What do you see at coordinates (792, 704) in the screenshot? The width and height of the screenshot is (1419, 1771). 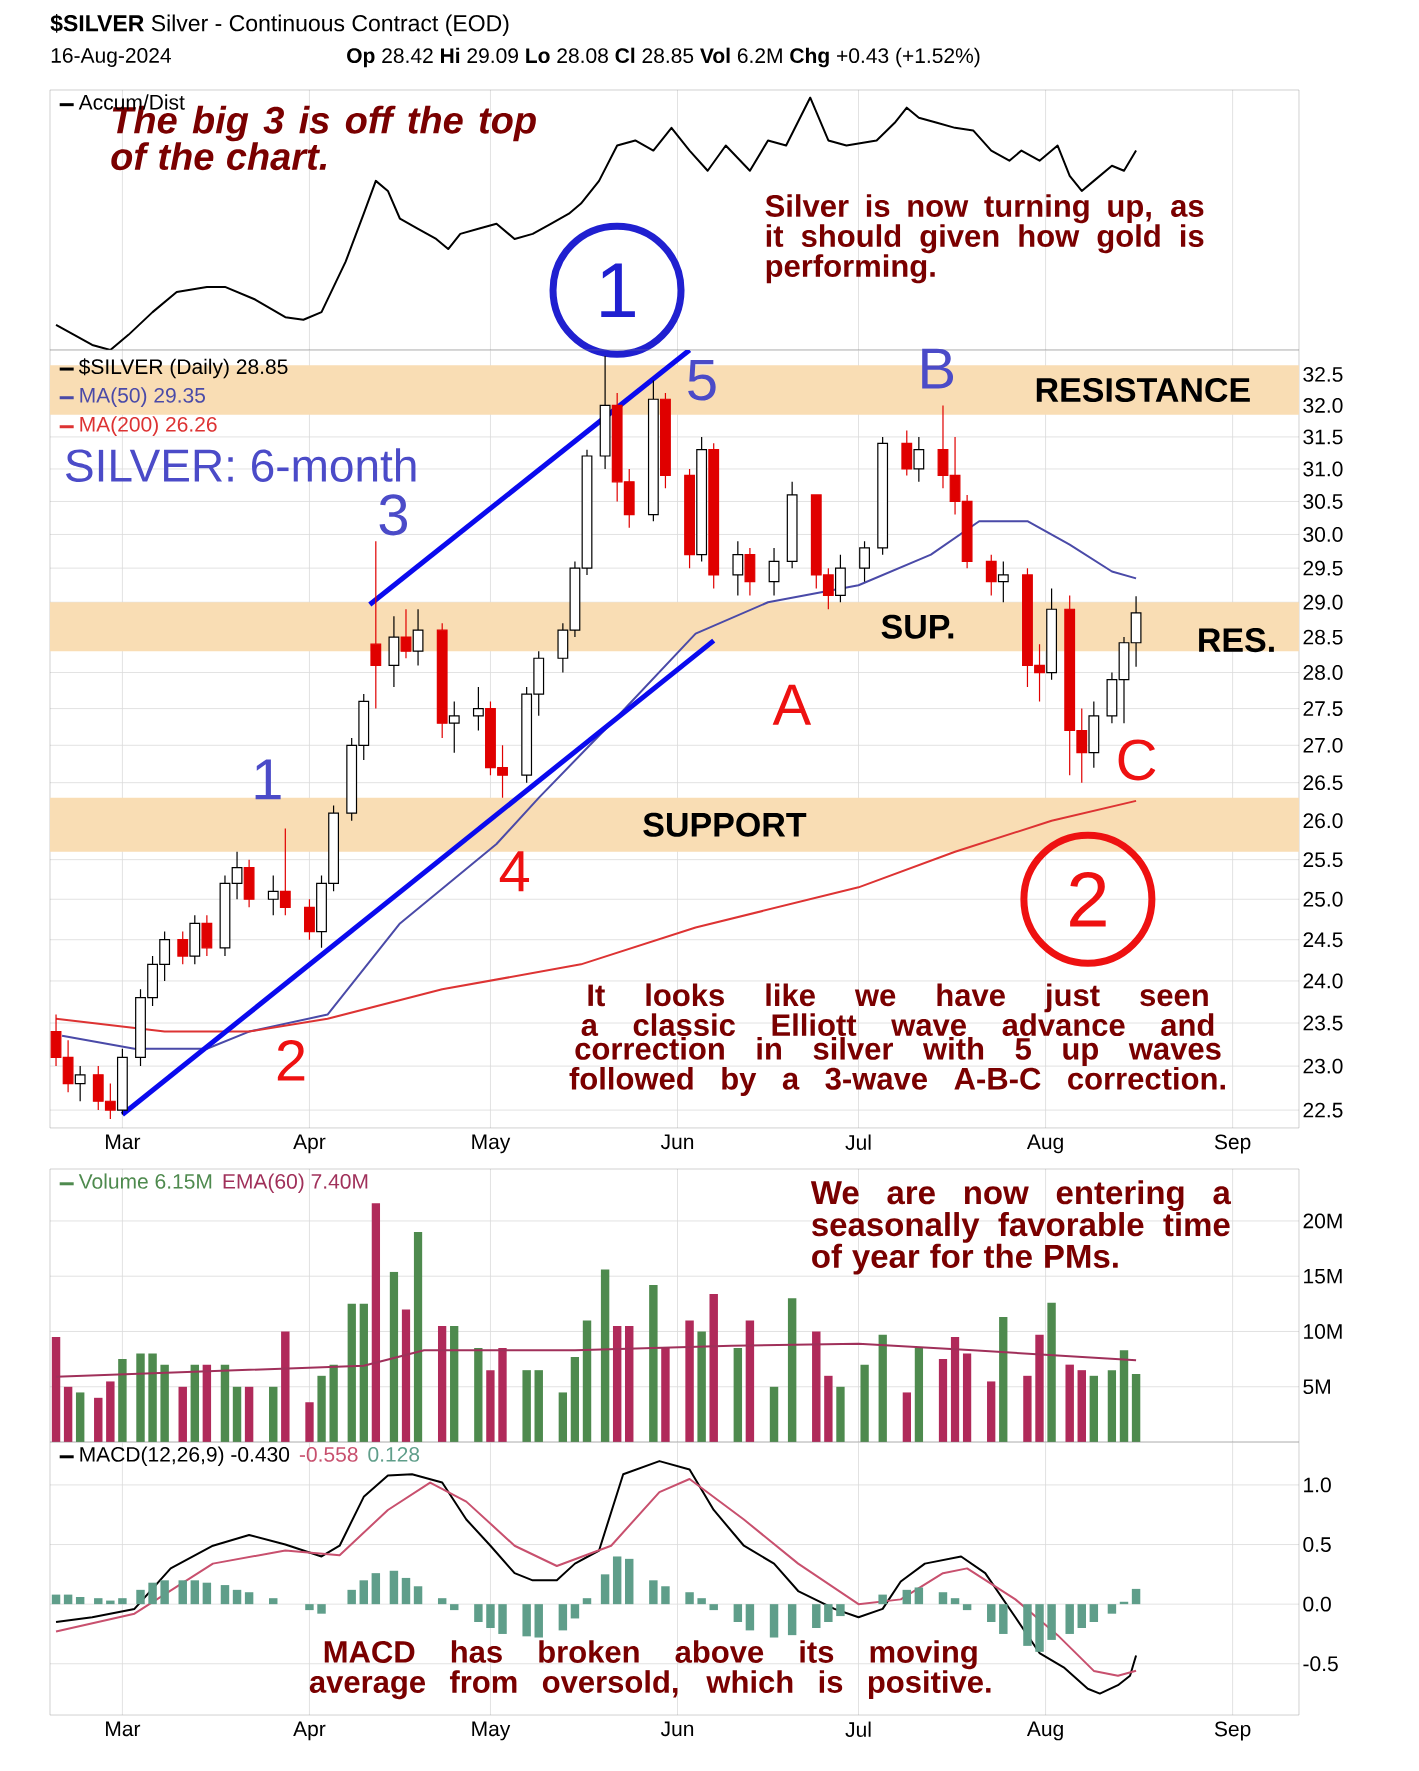 I see `annotation: A` at bounding box center [792, 704].